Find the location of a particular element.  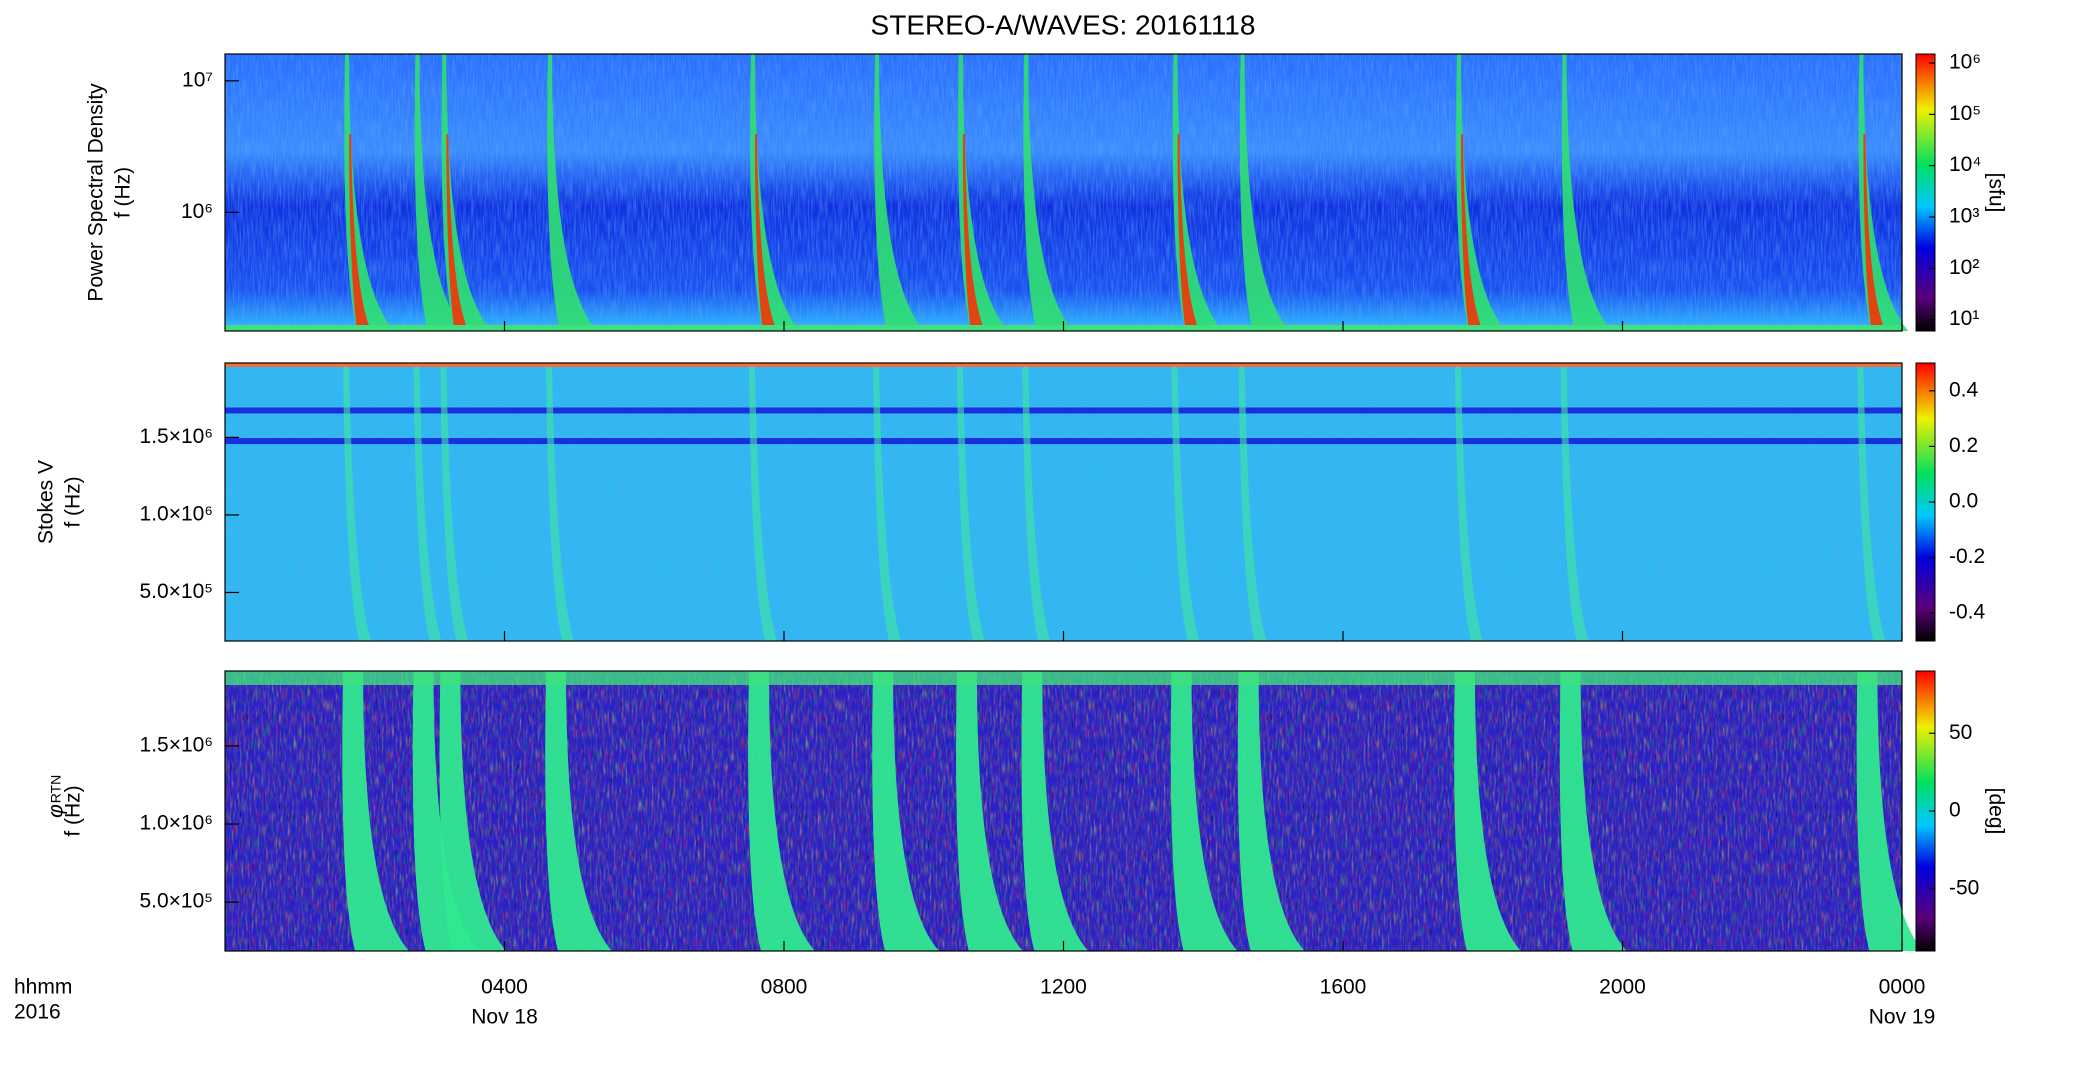

x-tick-label: 0400 is located at coordinates (504, 987).